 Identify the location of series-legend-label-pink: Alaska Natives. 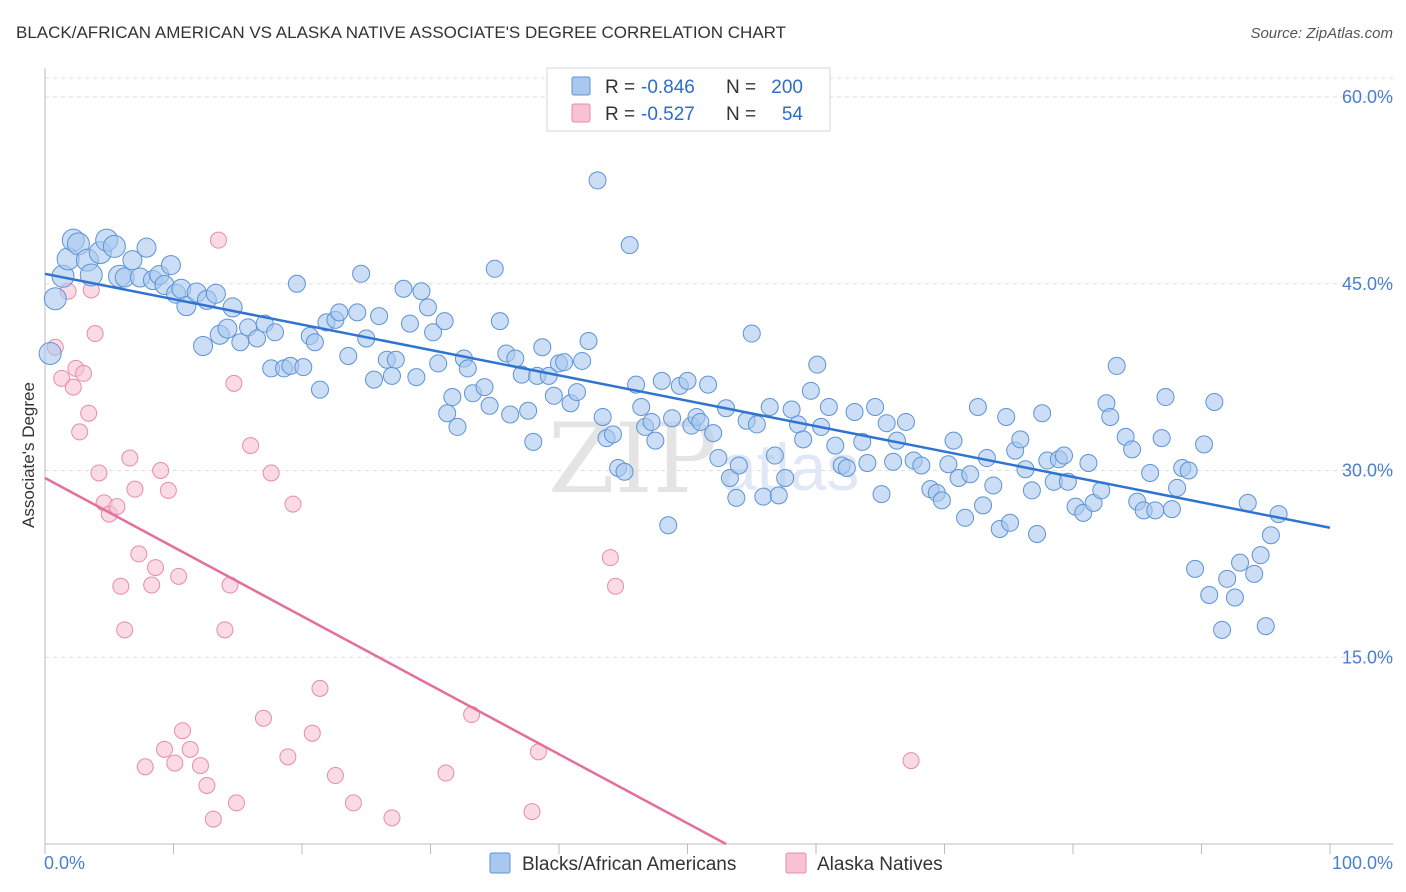
(880, 864).